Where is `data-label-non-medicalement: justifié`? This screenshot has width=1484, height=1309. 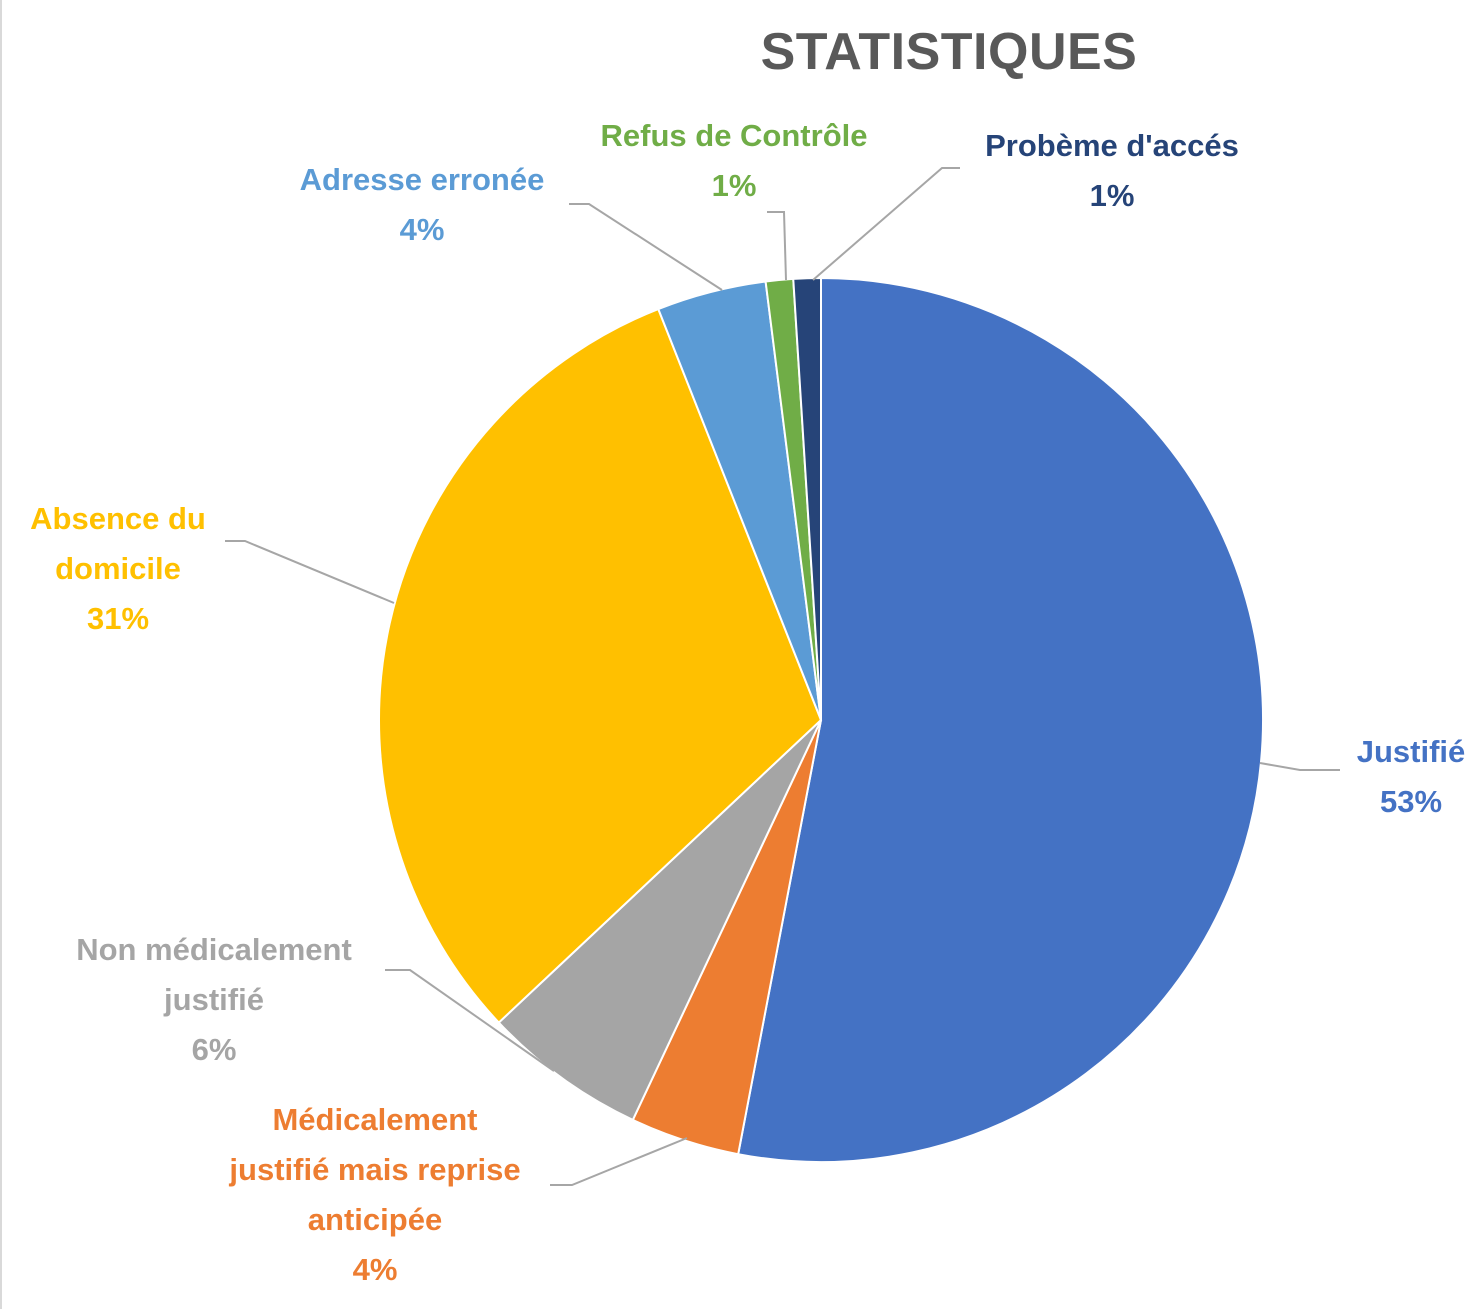
data-label-non-medicalement: justifié is located at coordinates (213, 999).